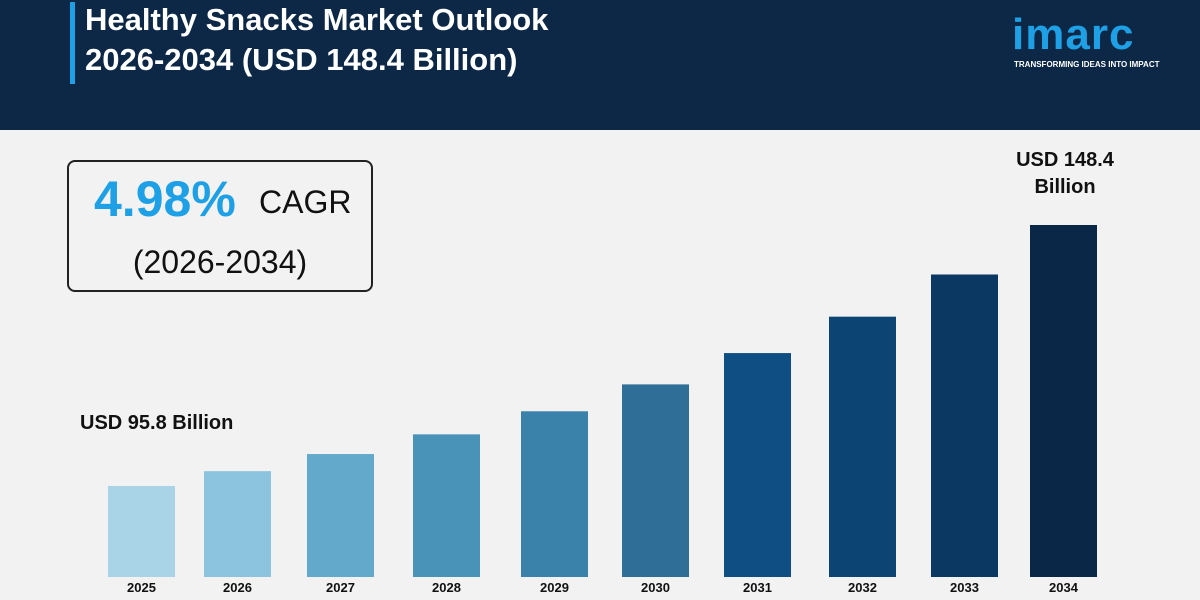 Image resolution: width=1200 pixels, height=600 pixels. Describe the element at coordinates (237, 587) in the screenshot. I see `x-tick-label: 2026` at that location.